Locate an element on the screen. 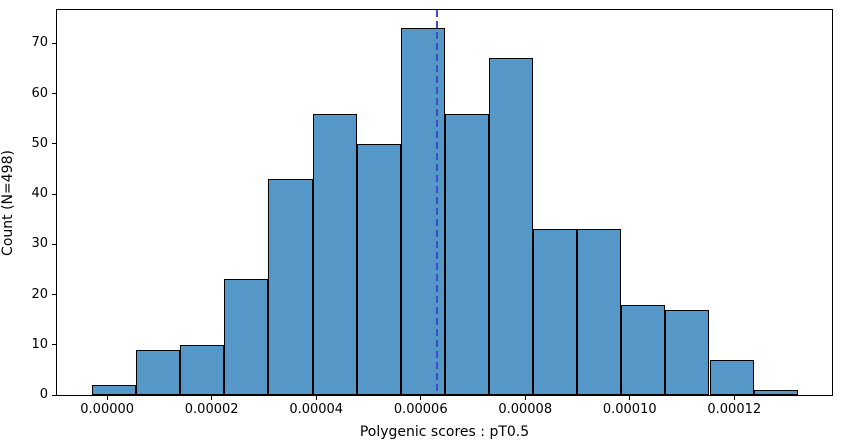  y-tick-label: 0 is located at coordinates (43, 394).